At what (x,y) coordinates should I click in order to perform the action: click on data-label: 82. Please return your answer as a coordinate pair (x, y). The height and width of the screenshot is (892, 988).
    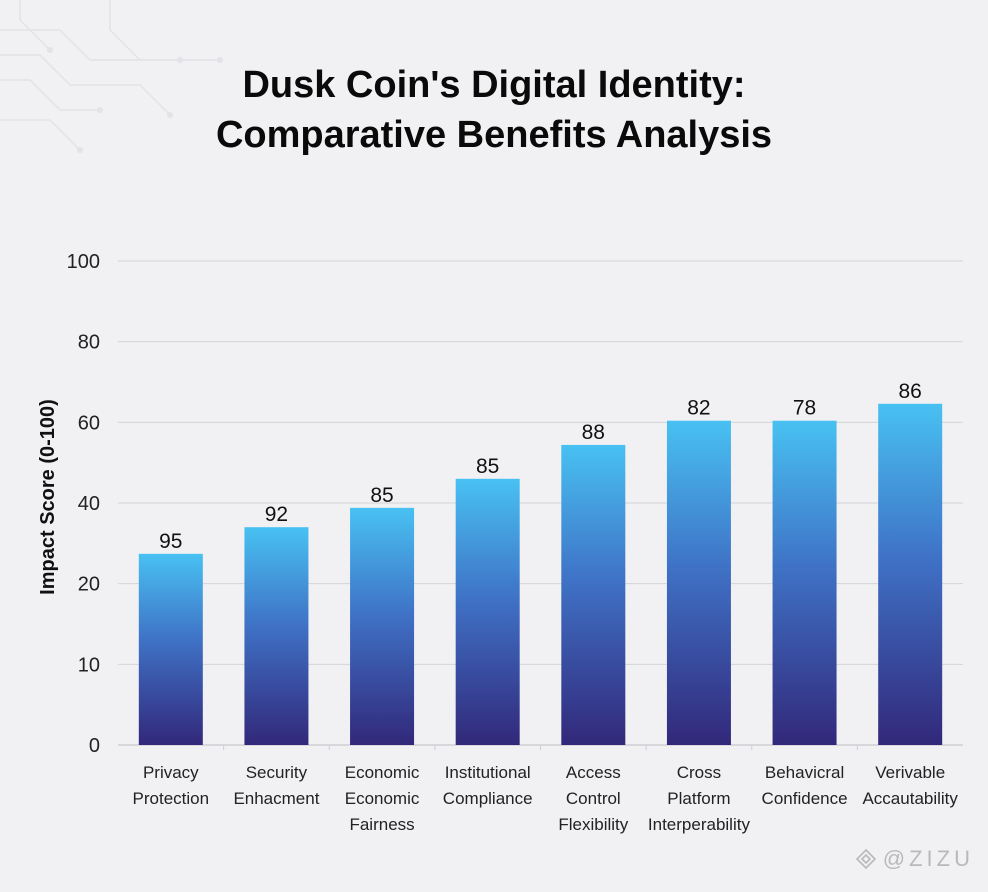
    Looking at the image, I should click on (698, 408).